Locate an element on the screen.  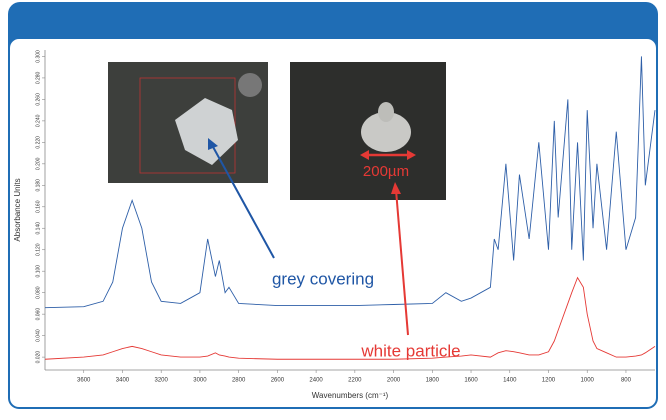
y-tick-label: 0.280 is located at coordinates (38, 77).